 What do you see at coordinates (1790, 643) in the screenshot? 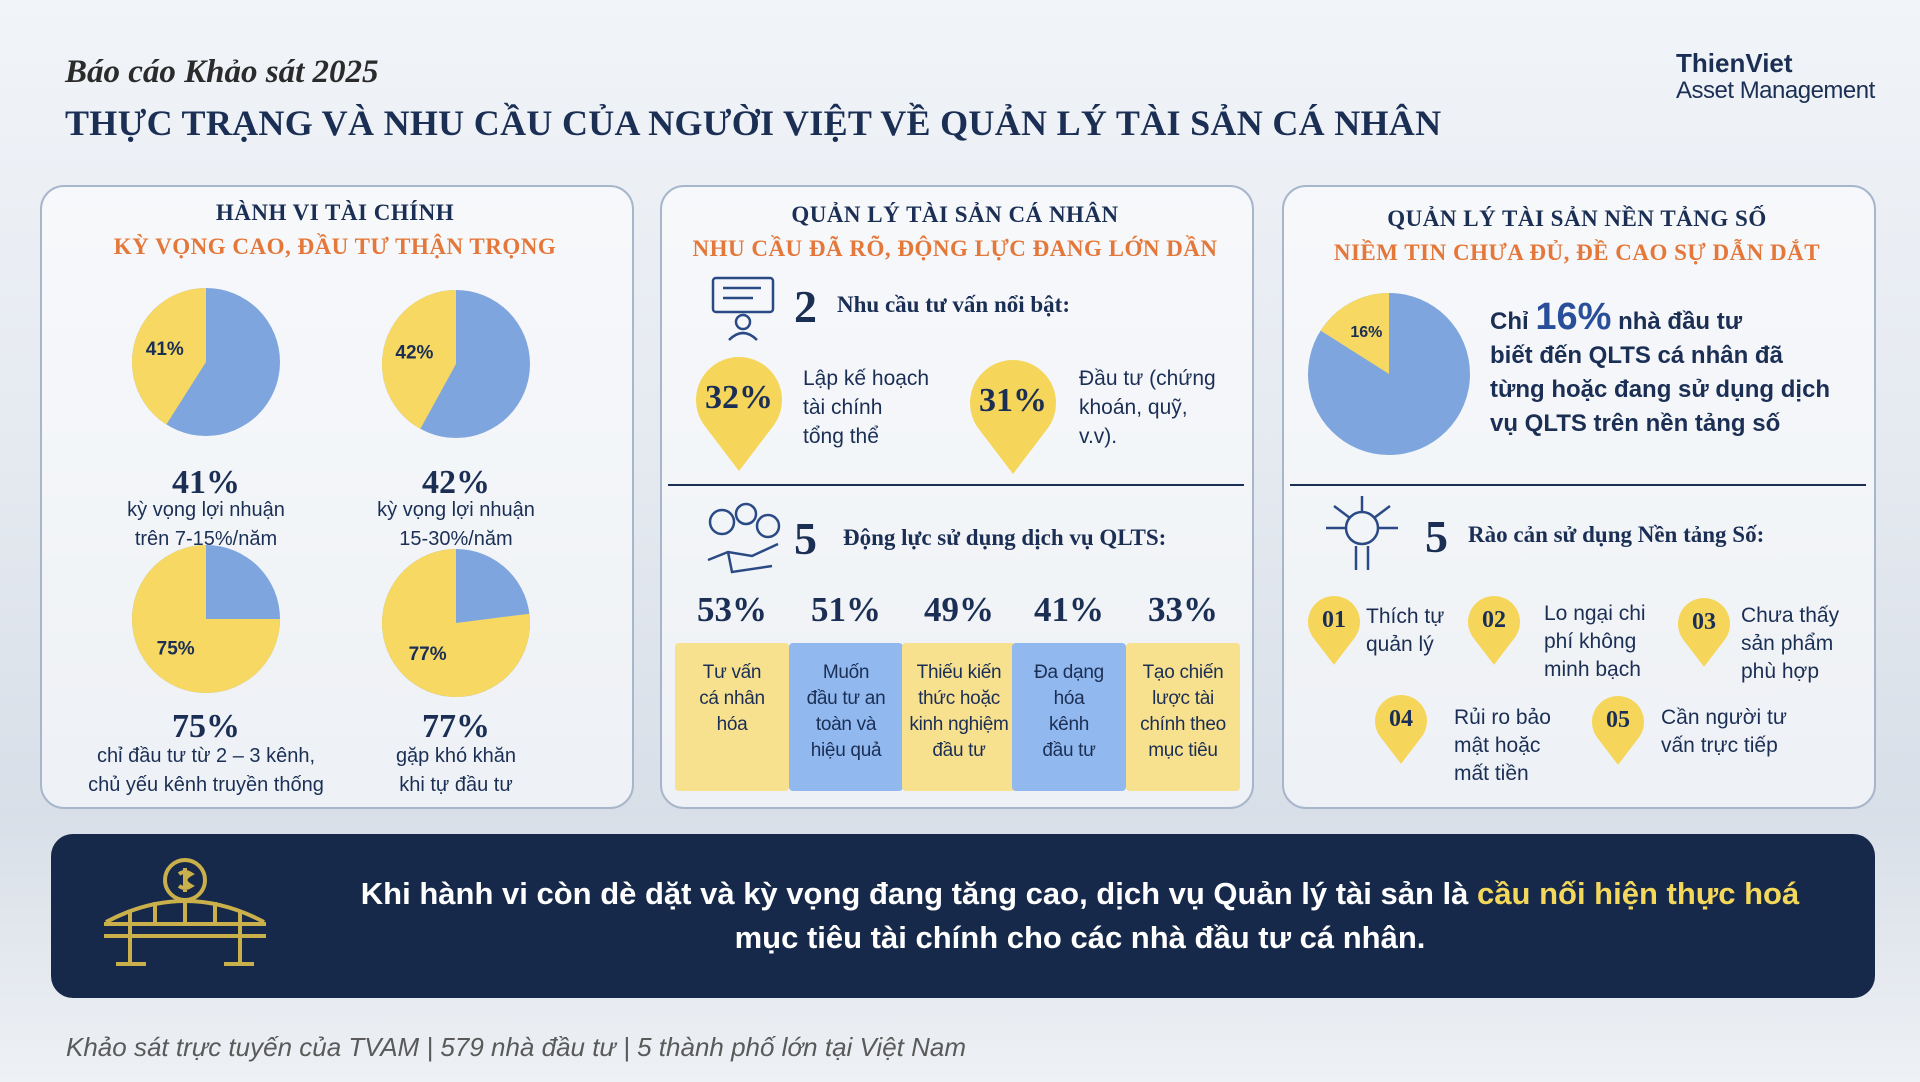
I see `barrier-text: Chưa thấy sản phẩm phù hợp` at bounding box center [1790, 643].